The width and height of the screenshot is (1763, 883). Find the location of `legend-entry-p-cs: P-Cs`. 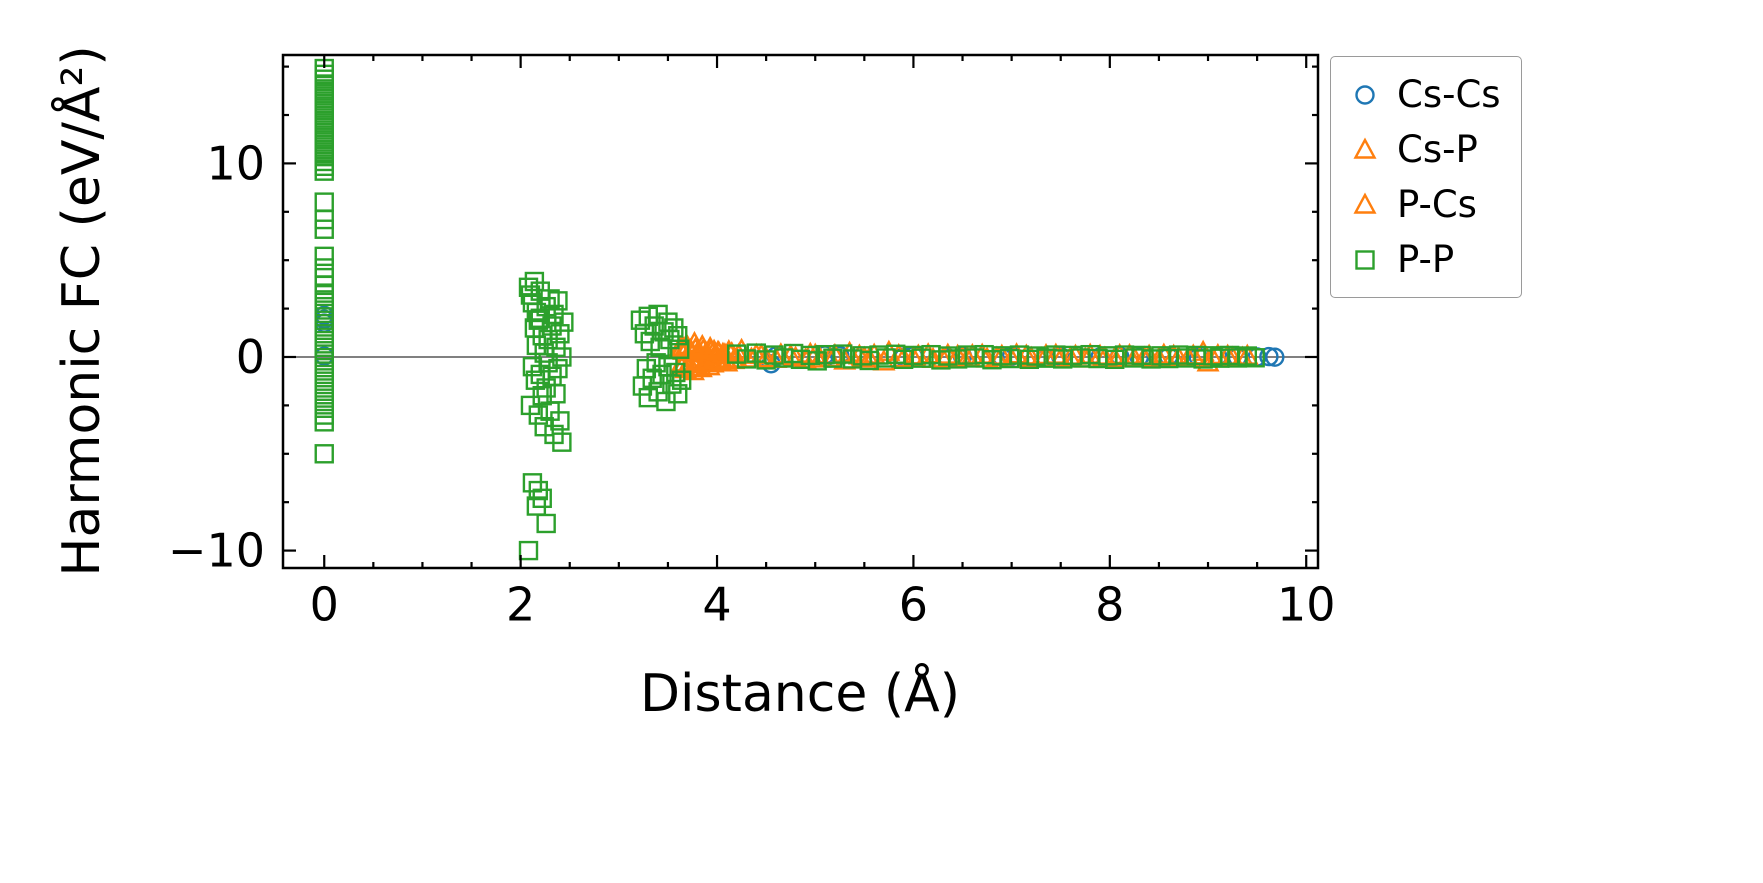

legend-entry-p-cs: P-Cs is located at coordinates (1423, 204).